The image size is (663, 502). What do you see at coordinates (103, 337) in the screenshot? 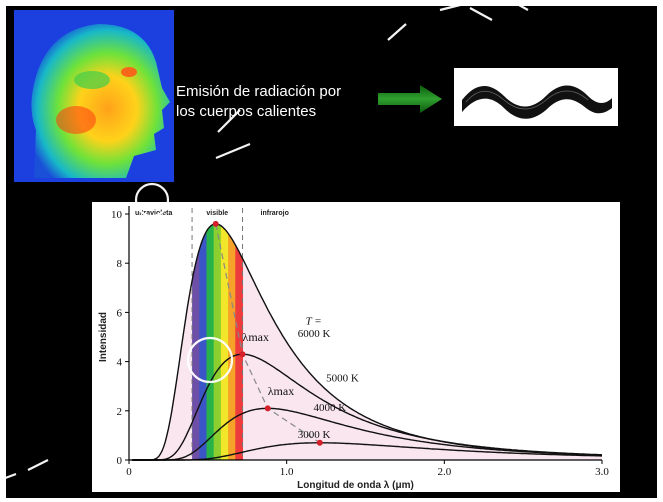
I see `y-axis-label: Intensidad` at bounding box center [103, 337].